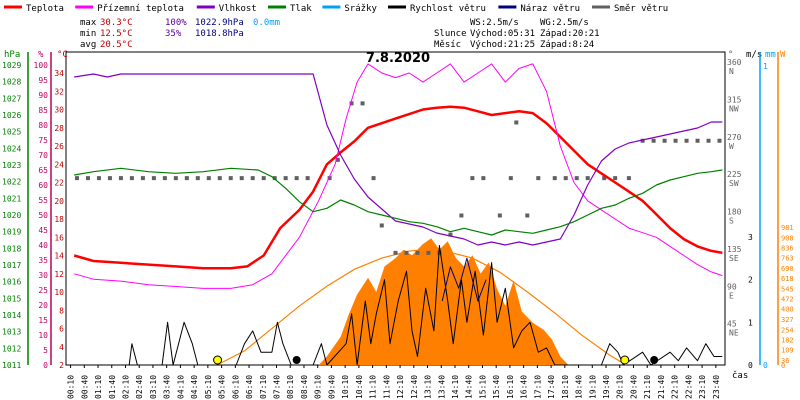 The height and width of the screenshot is (400, 800). Describe the element at coordinates (464, 279) in the screenshot. I see `series-line-n-raz-v-tru` at that location.